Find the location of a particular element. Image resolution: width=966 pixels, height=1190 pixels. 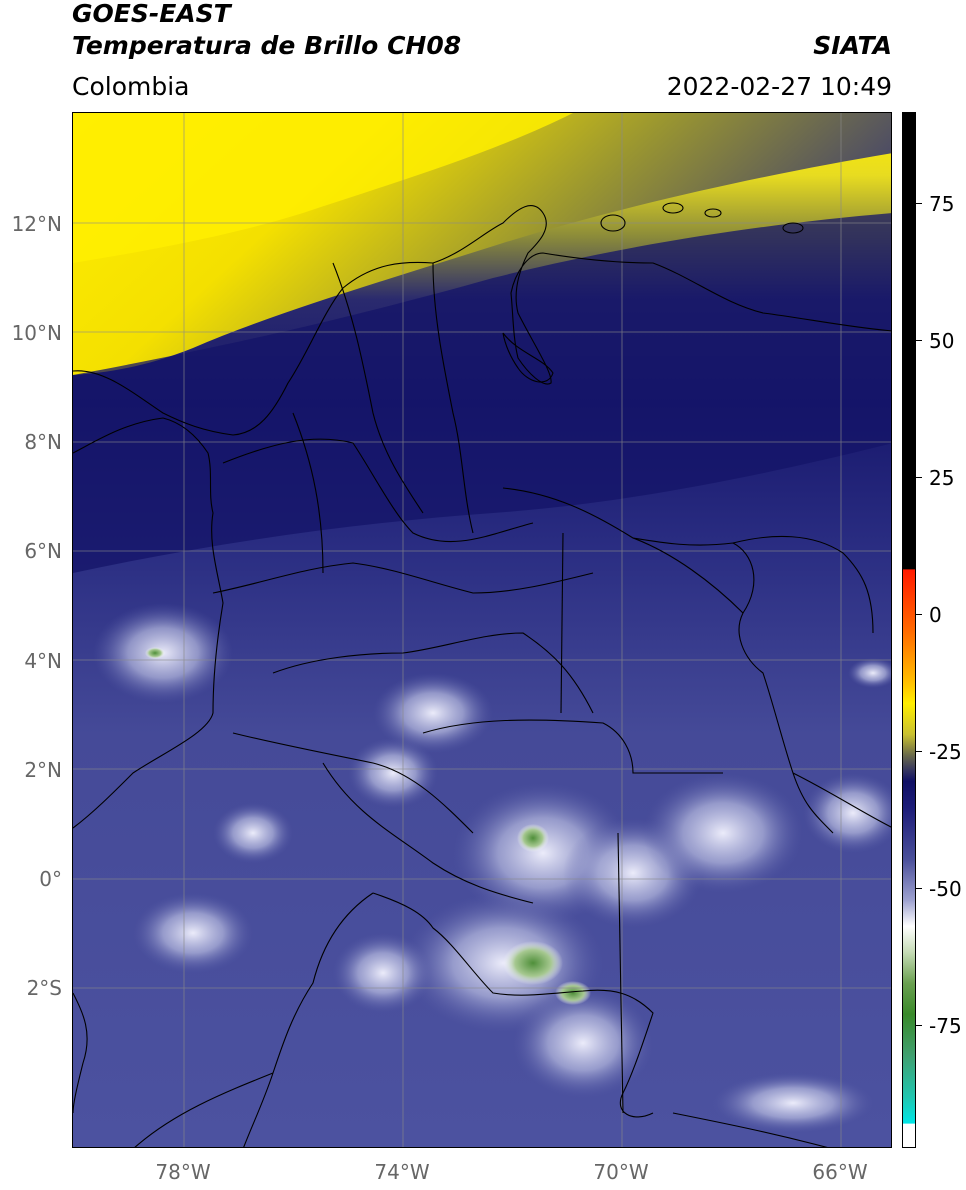

lat-label-2s: 2°S is located at coordinates (44, 988).